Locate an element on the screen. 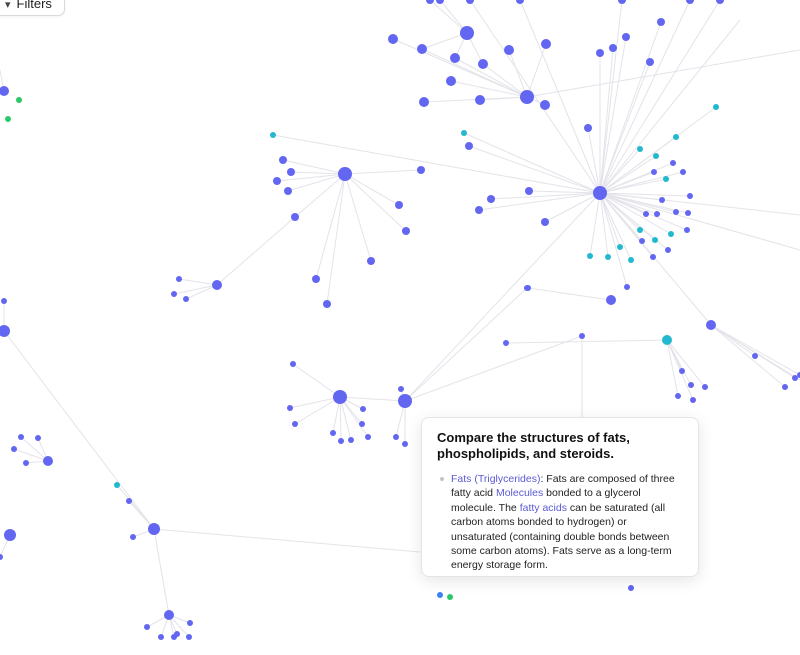 Image resolution: width=800 pixels, height=655 pixels. filters-button: ▾ Filters is located at coordinates (32, 8).